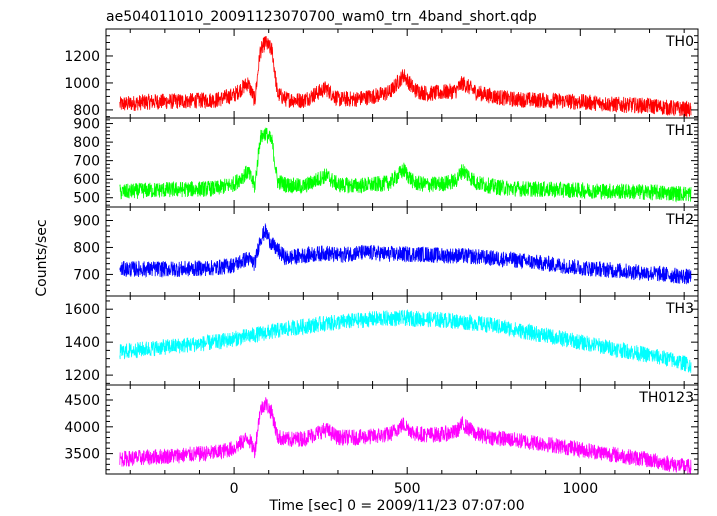 This screenshot has width=717, height=516. I want to click on series-line-th0, so click(405, 77).